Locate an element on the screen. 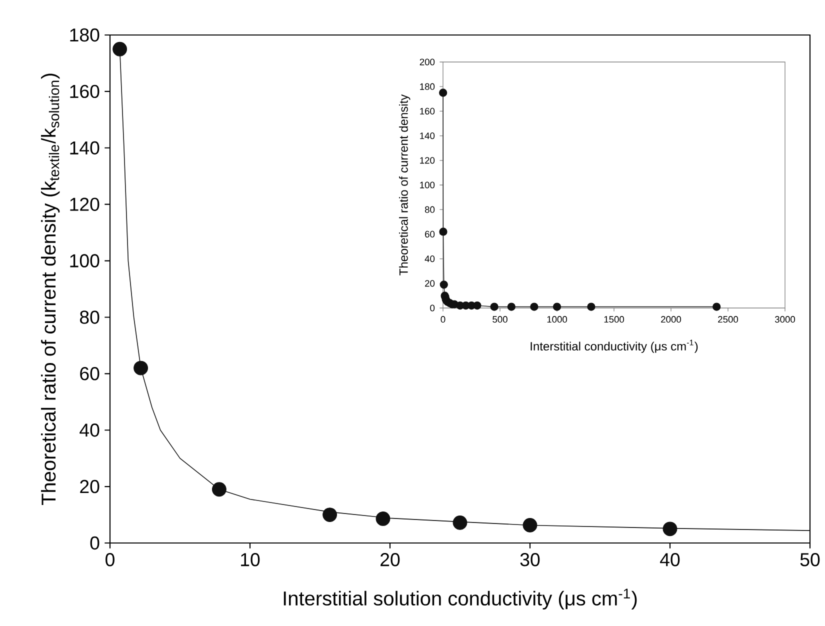 This screenshot has height=626, width=825. x-tick-label: 1000 is located at coordinates (557, 319).